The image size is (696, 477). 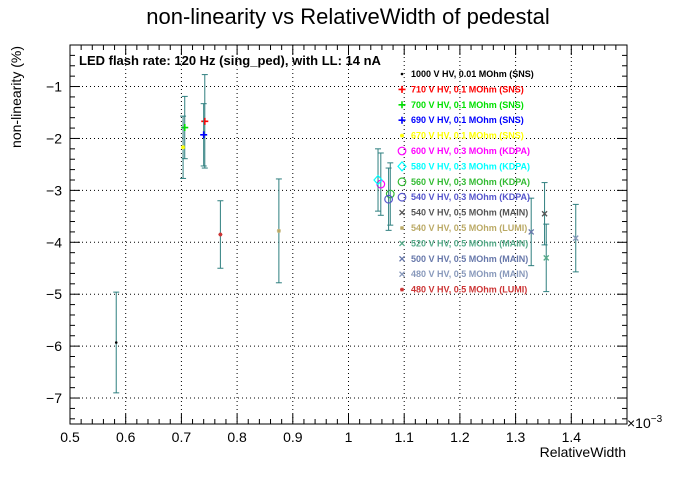 What do you see at coordinates (16, 97) in the screenshot?
I see `y-axis-label: non-linearity (%)` at bounding box center [16, 97].